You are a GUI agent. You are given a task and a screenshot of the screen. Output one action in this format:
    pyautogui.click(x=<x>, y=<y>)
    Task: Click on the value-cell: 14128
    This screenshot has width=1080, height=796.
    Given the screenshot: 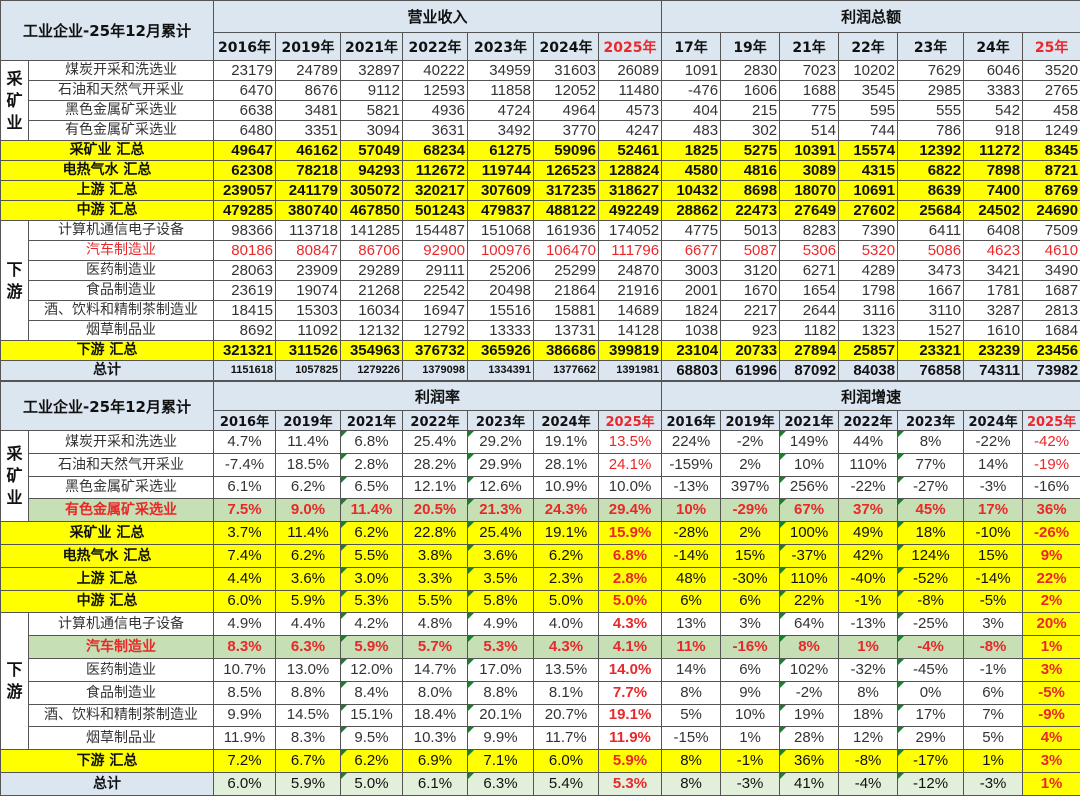 What is the action you would take?
    pyautogui.click(x=630, y=331)
    